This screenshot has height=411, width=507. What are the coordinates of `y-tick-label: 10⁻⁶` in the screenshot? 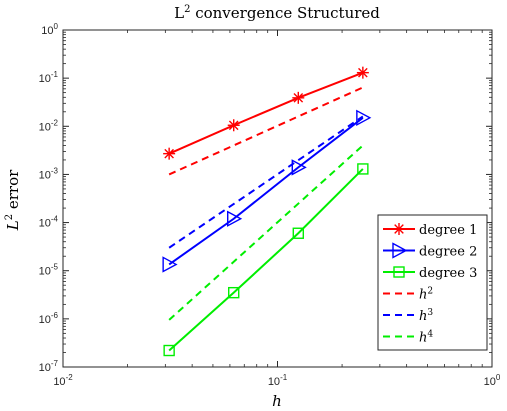 It's located at (49, 318).